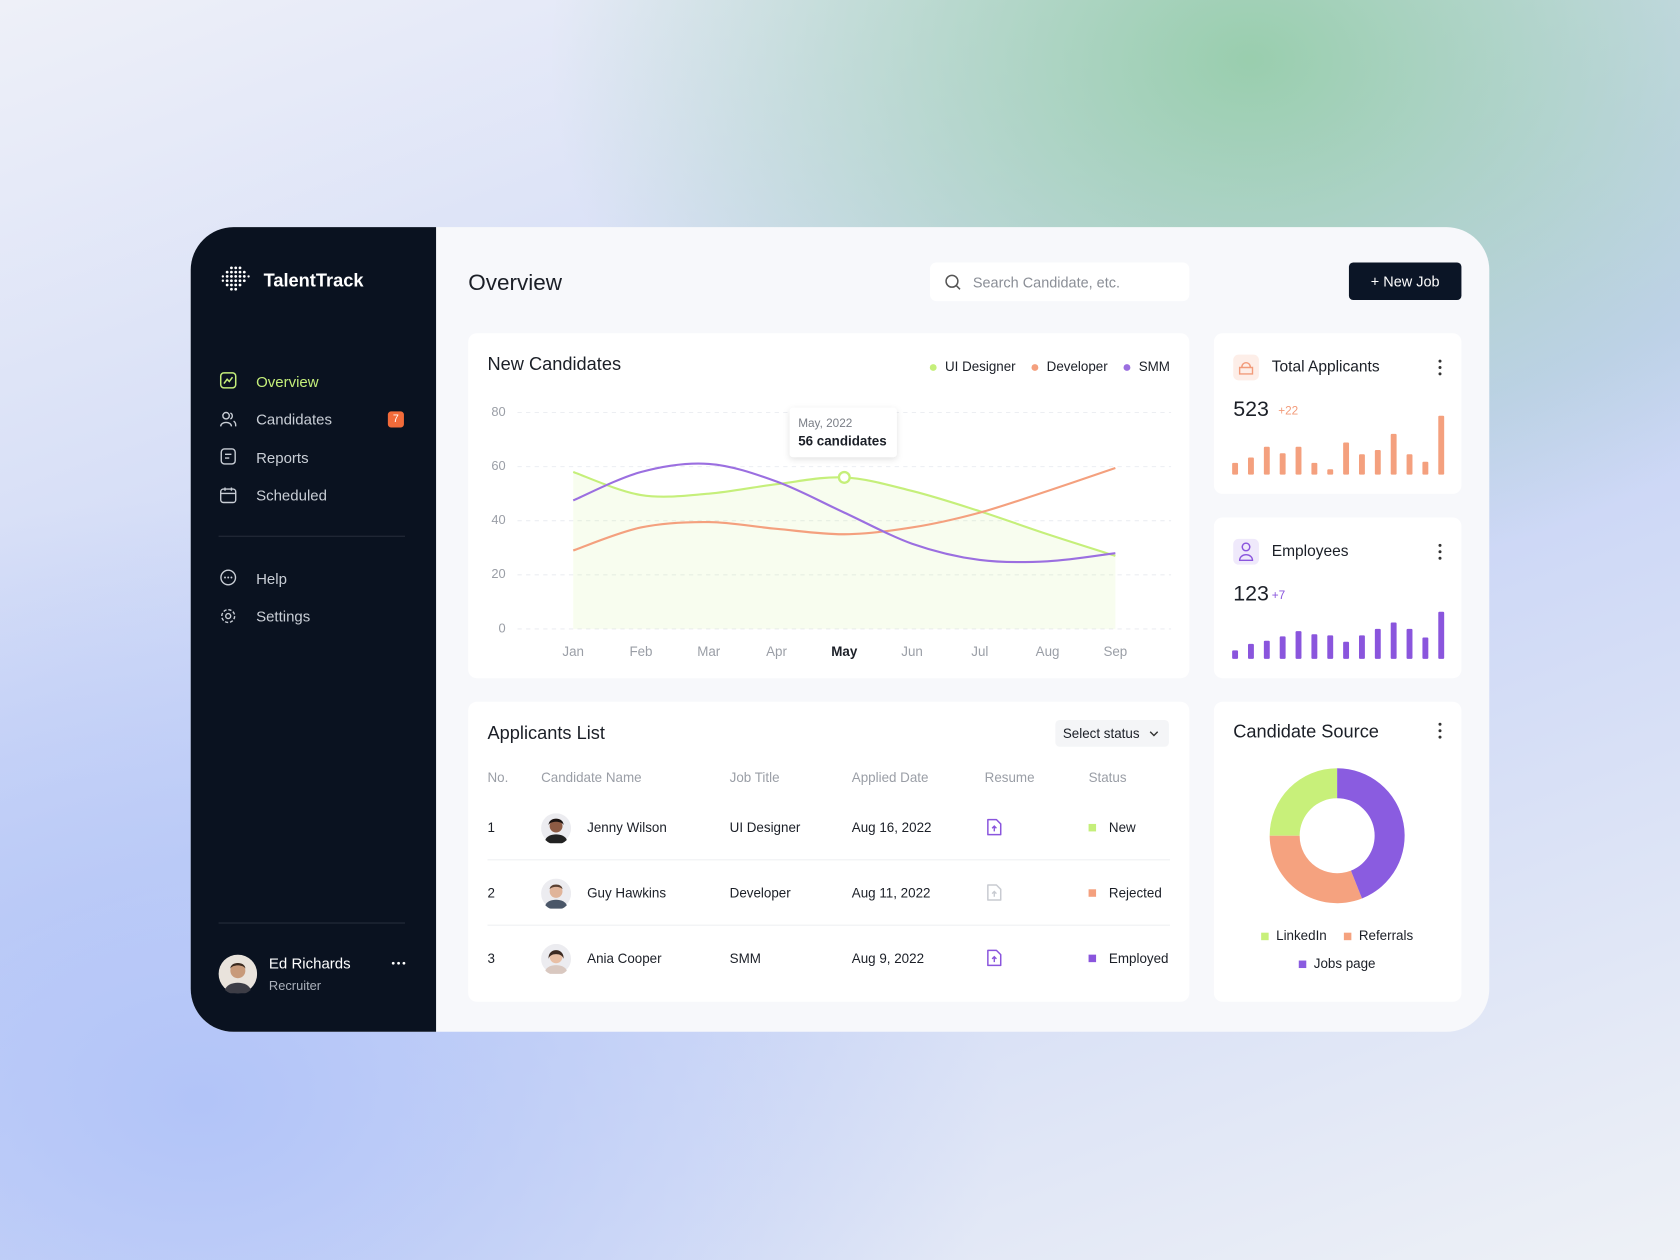 This screenshot has width=1680, height=1260. What do you see at coordinates (238, 974) in the screenshot?
I see `user-avatar` at bounding box center [238, 974].